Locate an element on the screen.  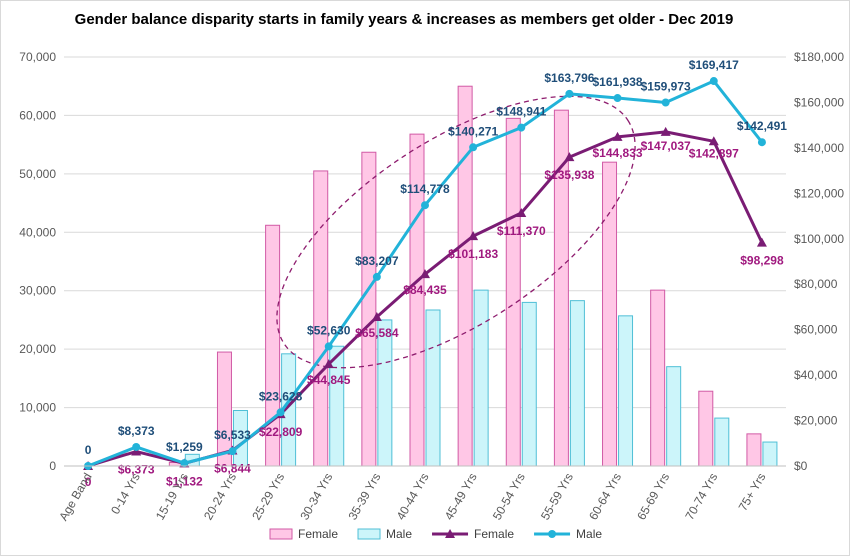
male-data-label: $159,973 is located at coordinates (666, 87).